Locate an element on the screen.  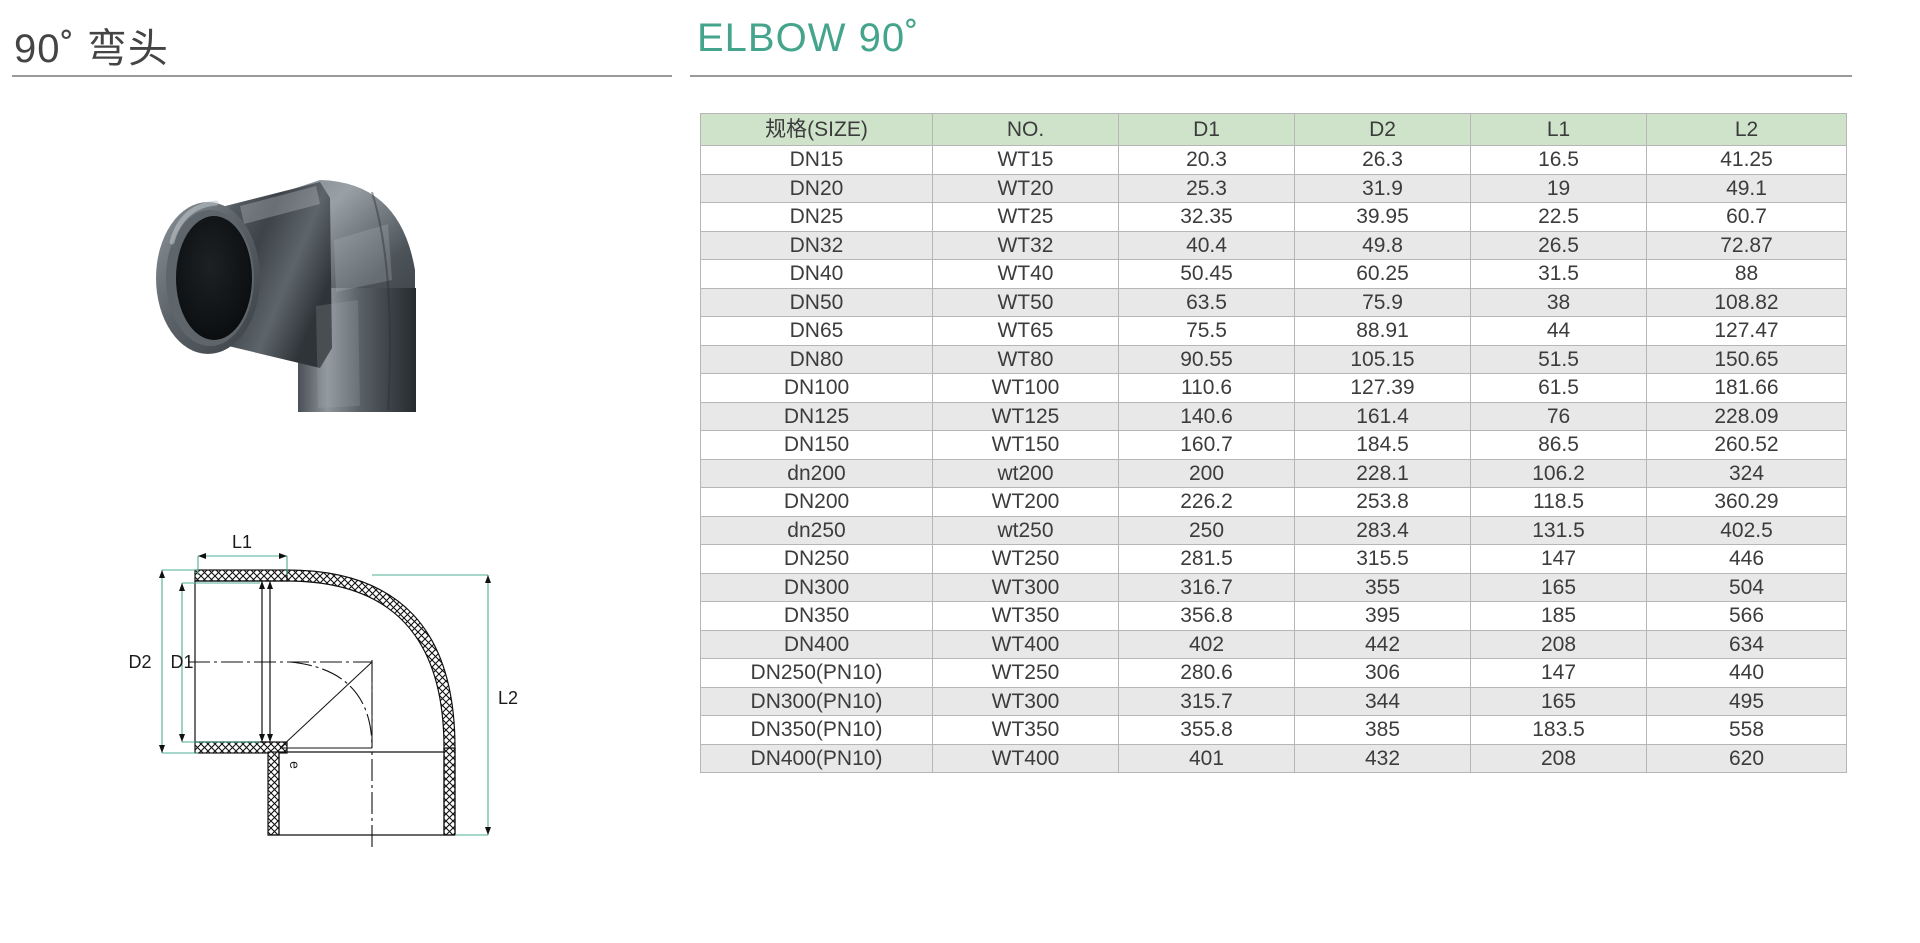
cell-l1: 76 is located at coordinates (1558, 416).